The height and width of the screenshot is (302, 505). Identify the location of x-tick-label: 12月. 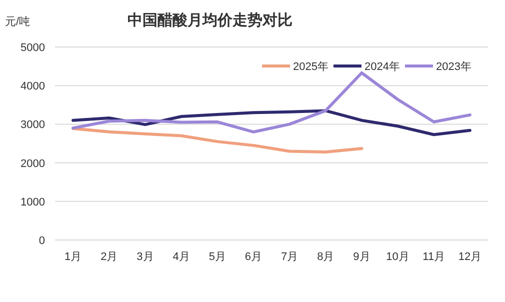
(470, 257).